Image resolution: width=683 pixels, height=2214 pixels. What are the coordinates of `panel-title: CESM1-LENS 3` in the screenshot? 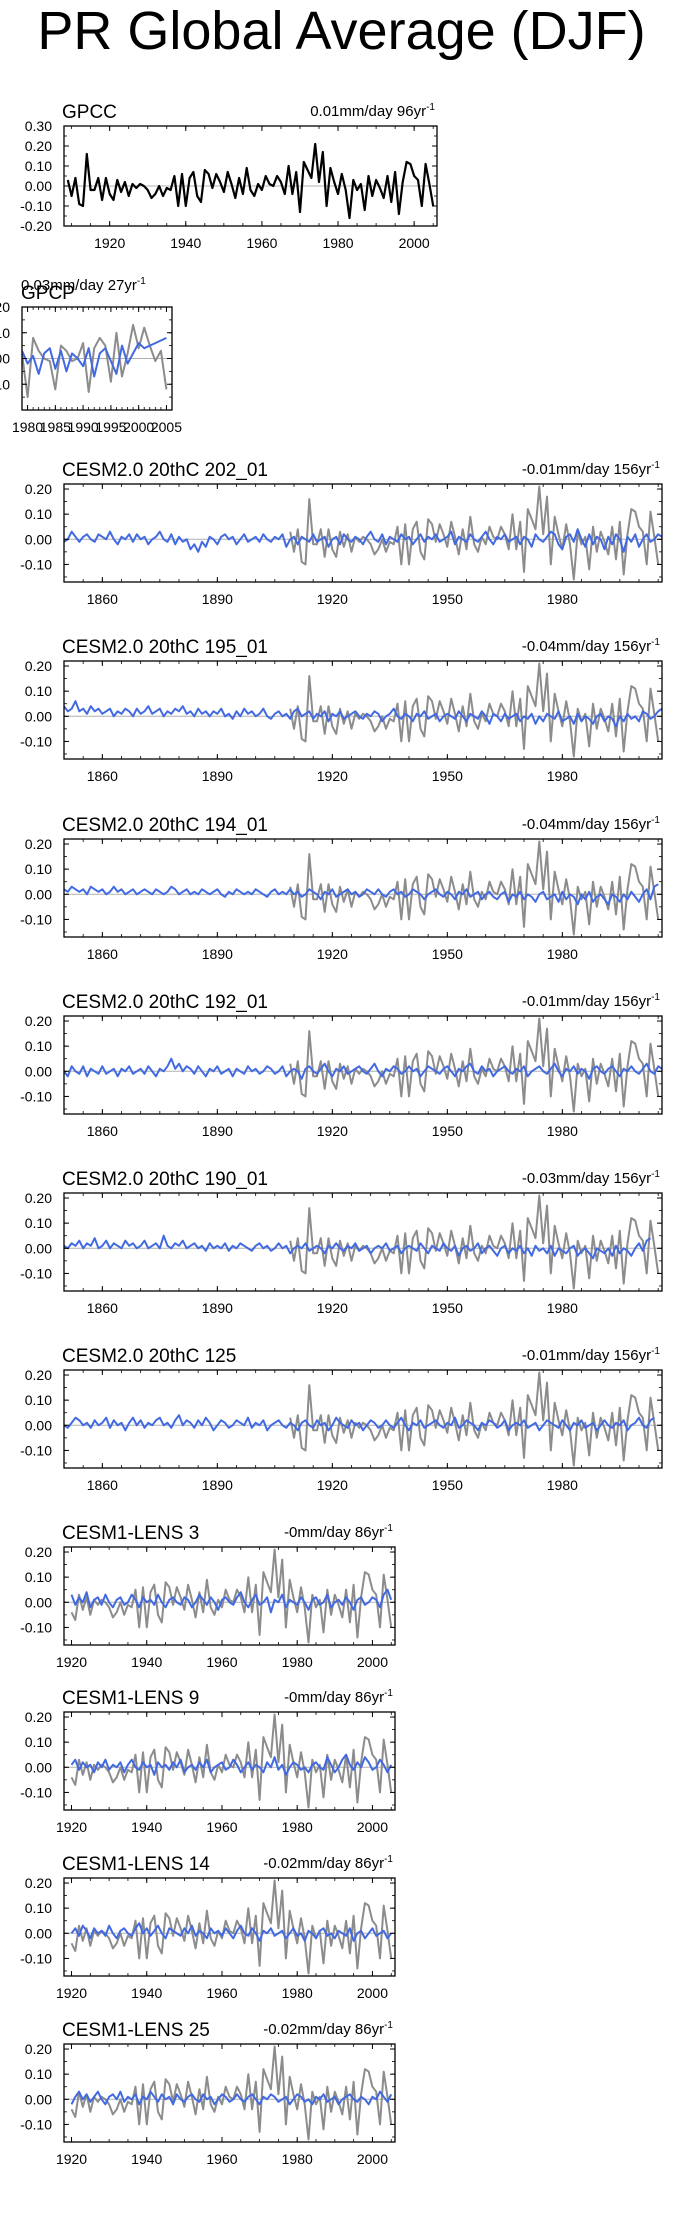 It's located at (130, 1533).